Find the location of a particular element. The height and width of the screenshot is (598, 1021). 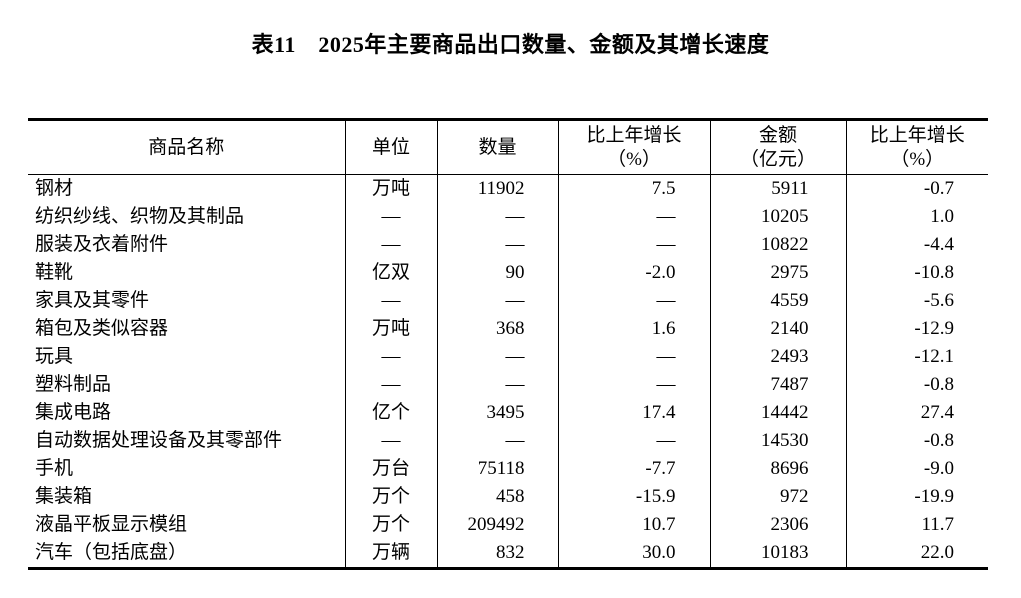

cell-quantity-growth: 10.7 is located at coordinates (633, 525).